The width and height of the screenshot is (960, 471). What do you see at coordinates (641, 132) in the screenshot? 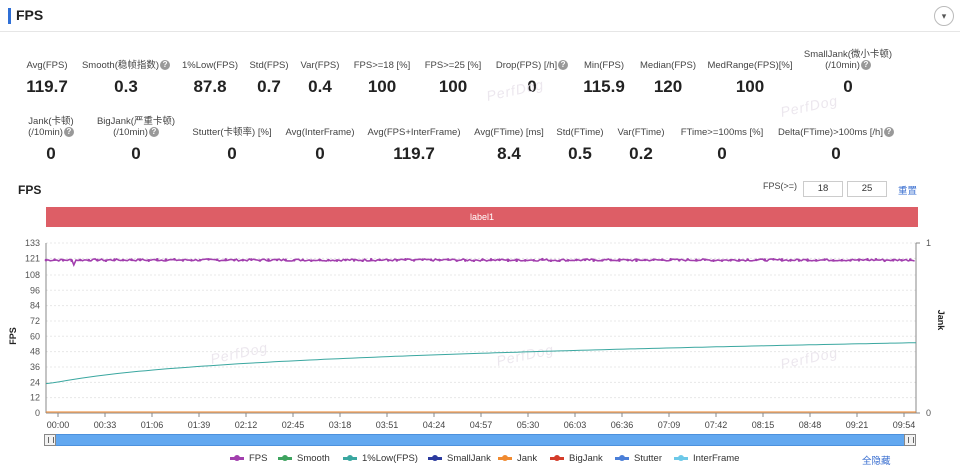
I see `stat-label: Var(FTime)` at bounding box center [641, 132].